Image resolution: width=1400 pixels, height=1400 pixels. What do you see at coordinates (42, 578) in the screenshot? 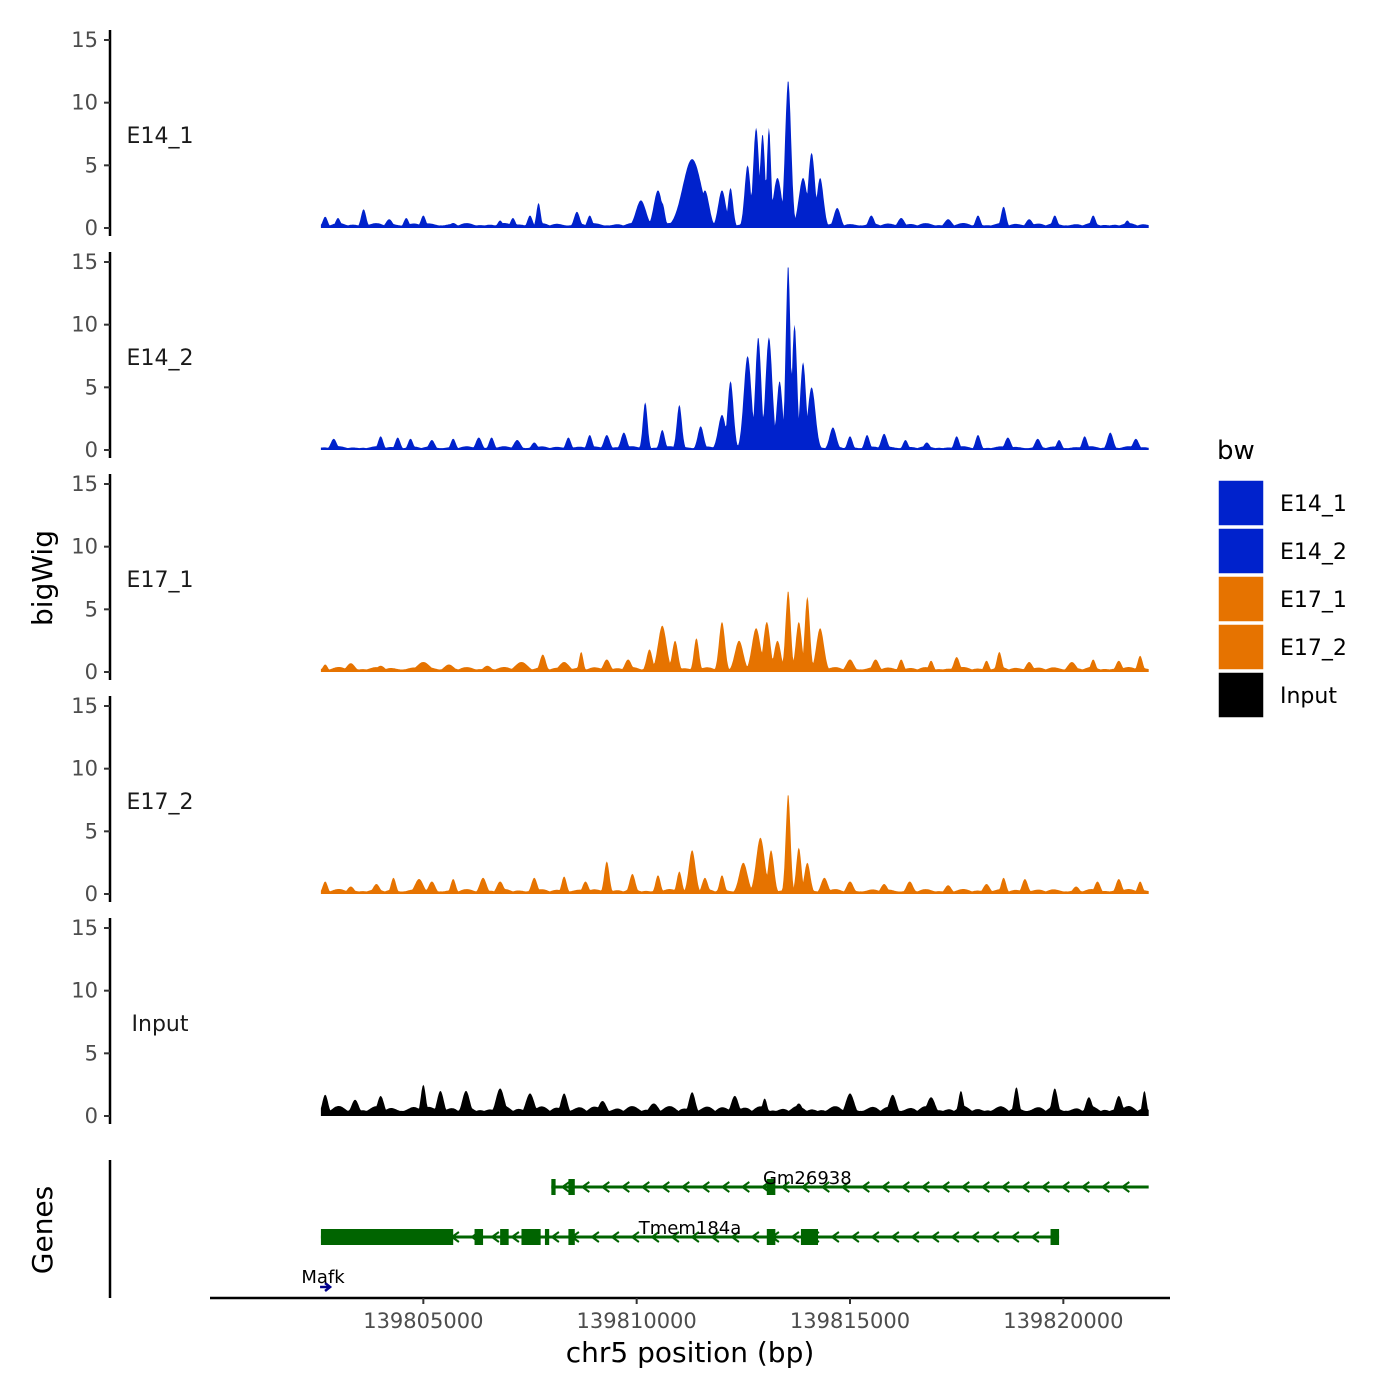
I see `y-axis-title: bigWig` at bounding box center [42, 578].